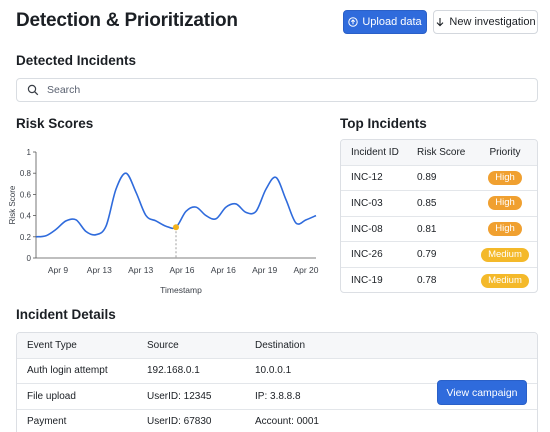 This screenshot has height=432, width=550. I want to click on event-type: File upload, so click(51, 396).